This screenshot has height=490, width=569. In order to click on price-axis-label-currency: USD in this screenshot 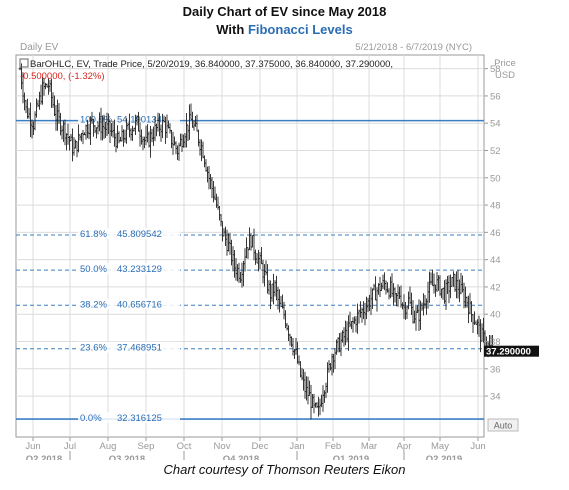, I will do `click(505, 75)`.